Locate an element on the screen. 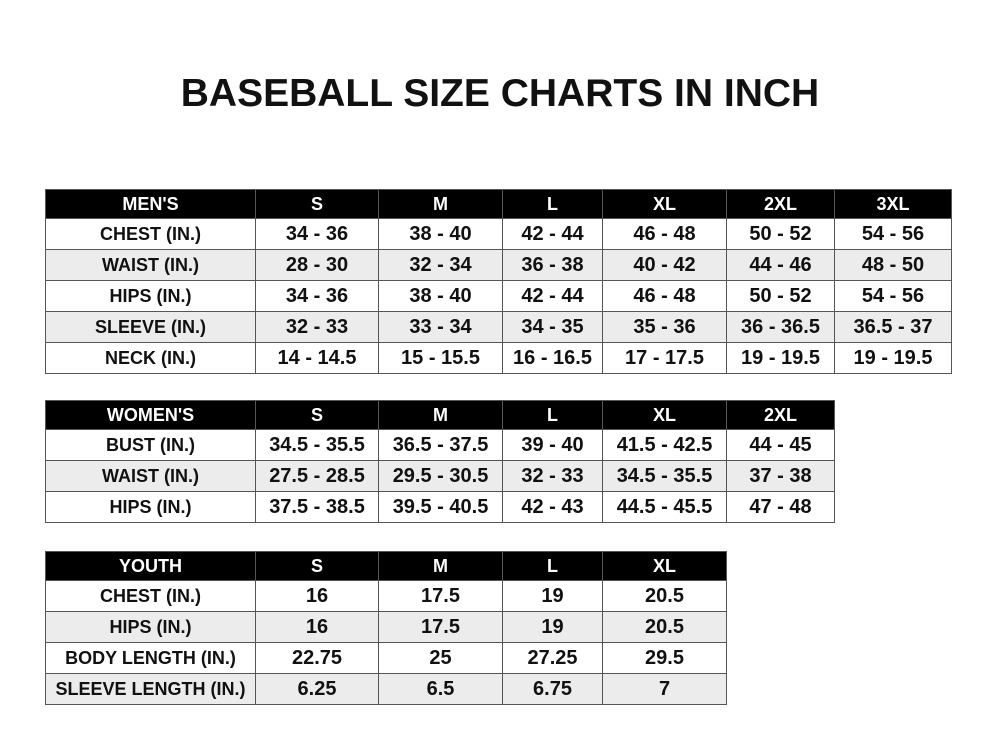 Image resolution: width=1000 pixels, height=752 pixels. measurement-cell: 36.5 - 37 is located at coordinates (893, 327).